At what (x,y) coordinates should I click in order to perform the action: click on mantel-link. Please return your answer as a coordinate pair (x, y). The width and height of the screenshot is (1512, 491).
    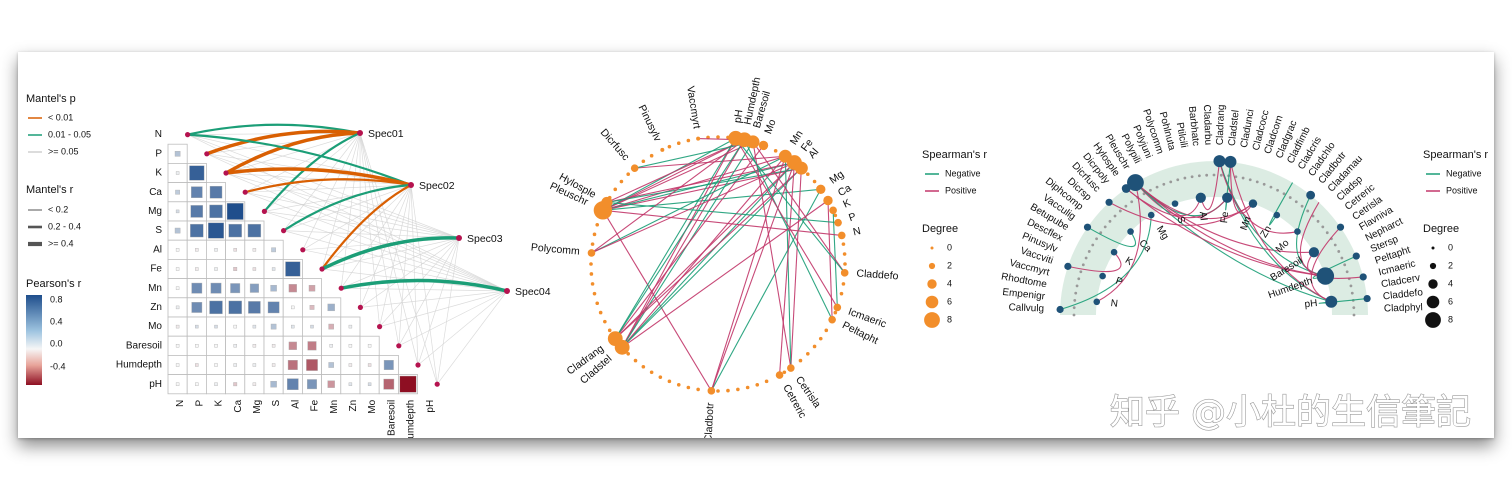
    Looking at the image, I should click on (424, 285).